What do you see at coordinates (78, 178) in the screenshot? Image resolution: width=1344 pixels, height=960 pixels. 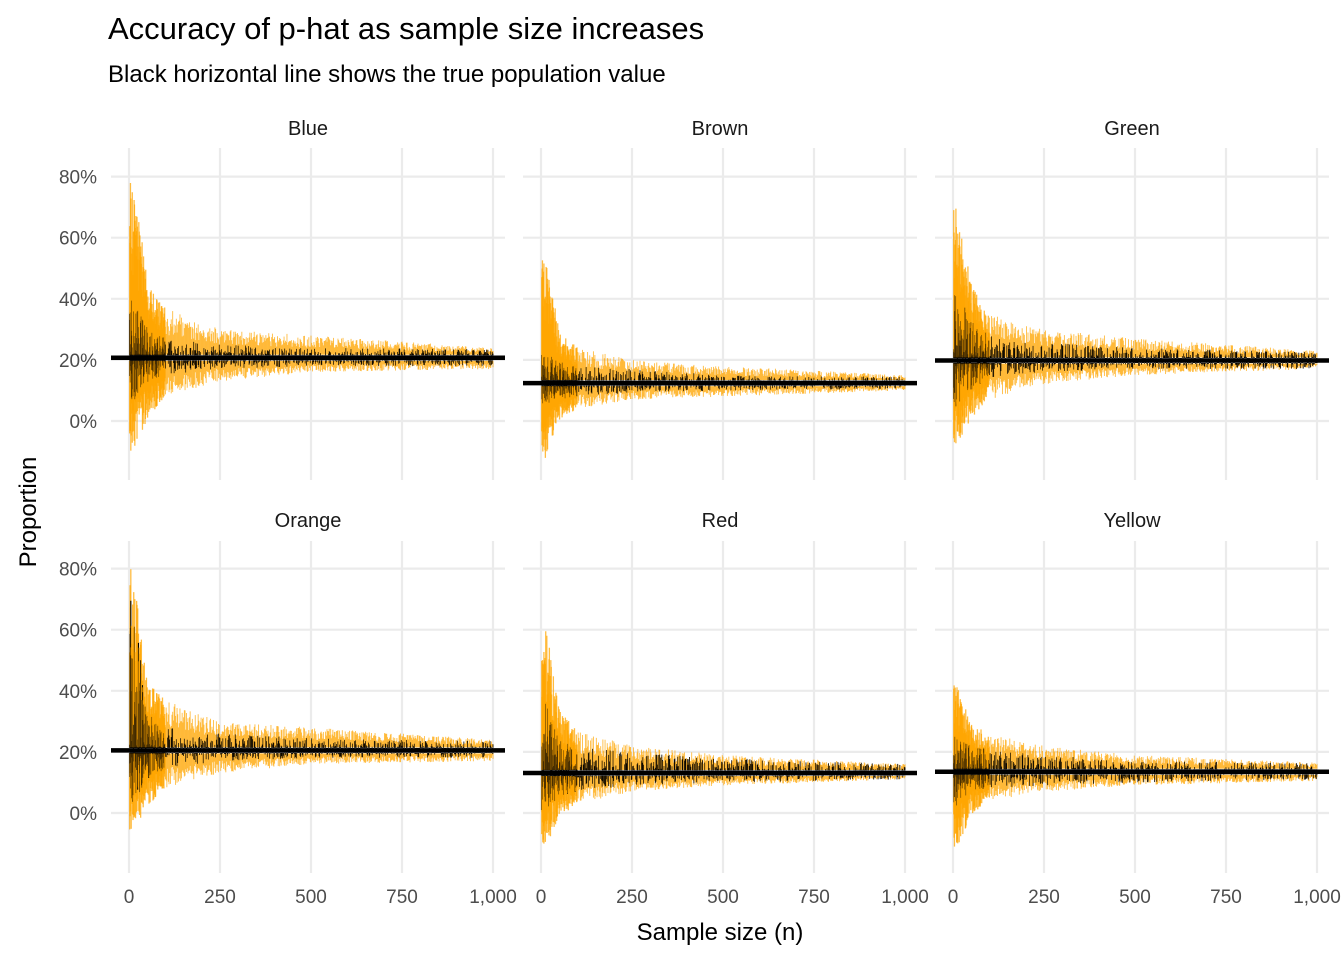 I see `y-tick-label: 80%` at bounding box center [78, 178].